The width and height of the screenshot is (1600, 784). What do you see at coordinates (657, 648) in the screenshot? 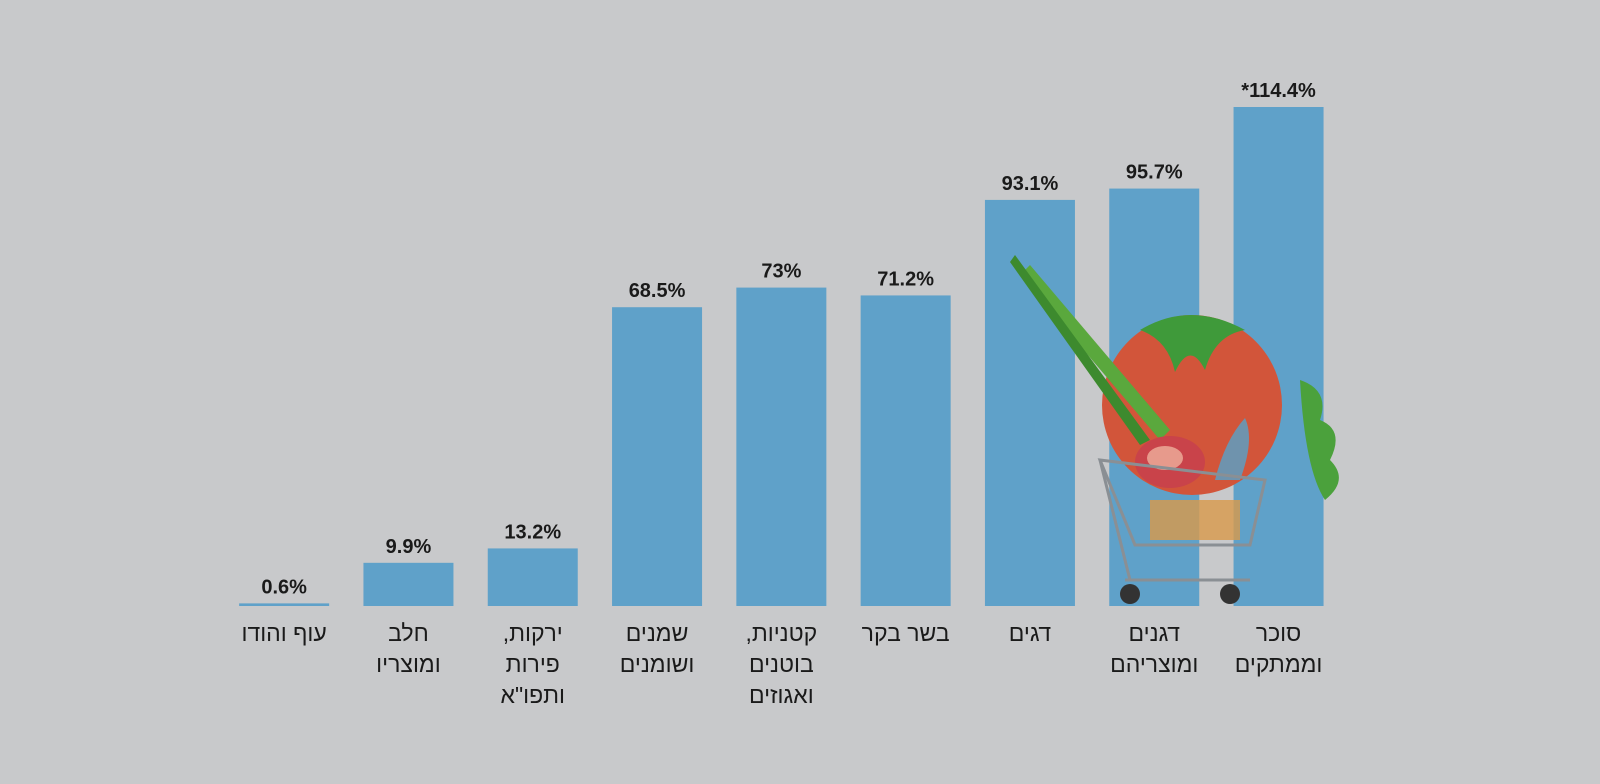
I see `category-label: שמנים ושומנים` at bounding box center [657, 648].